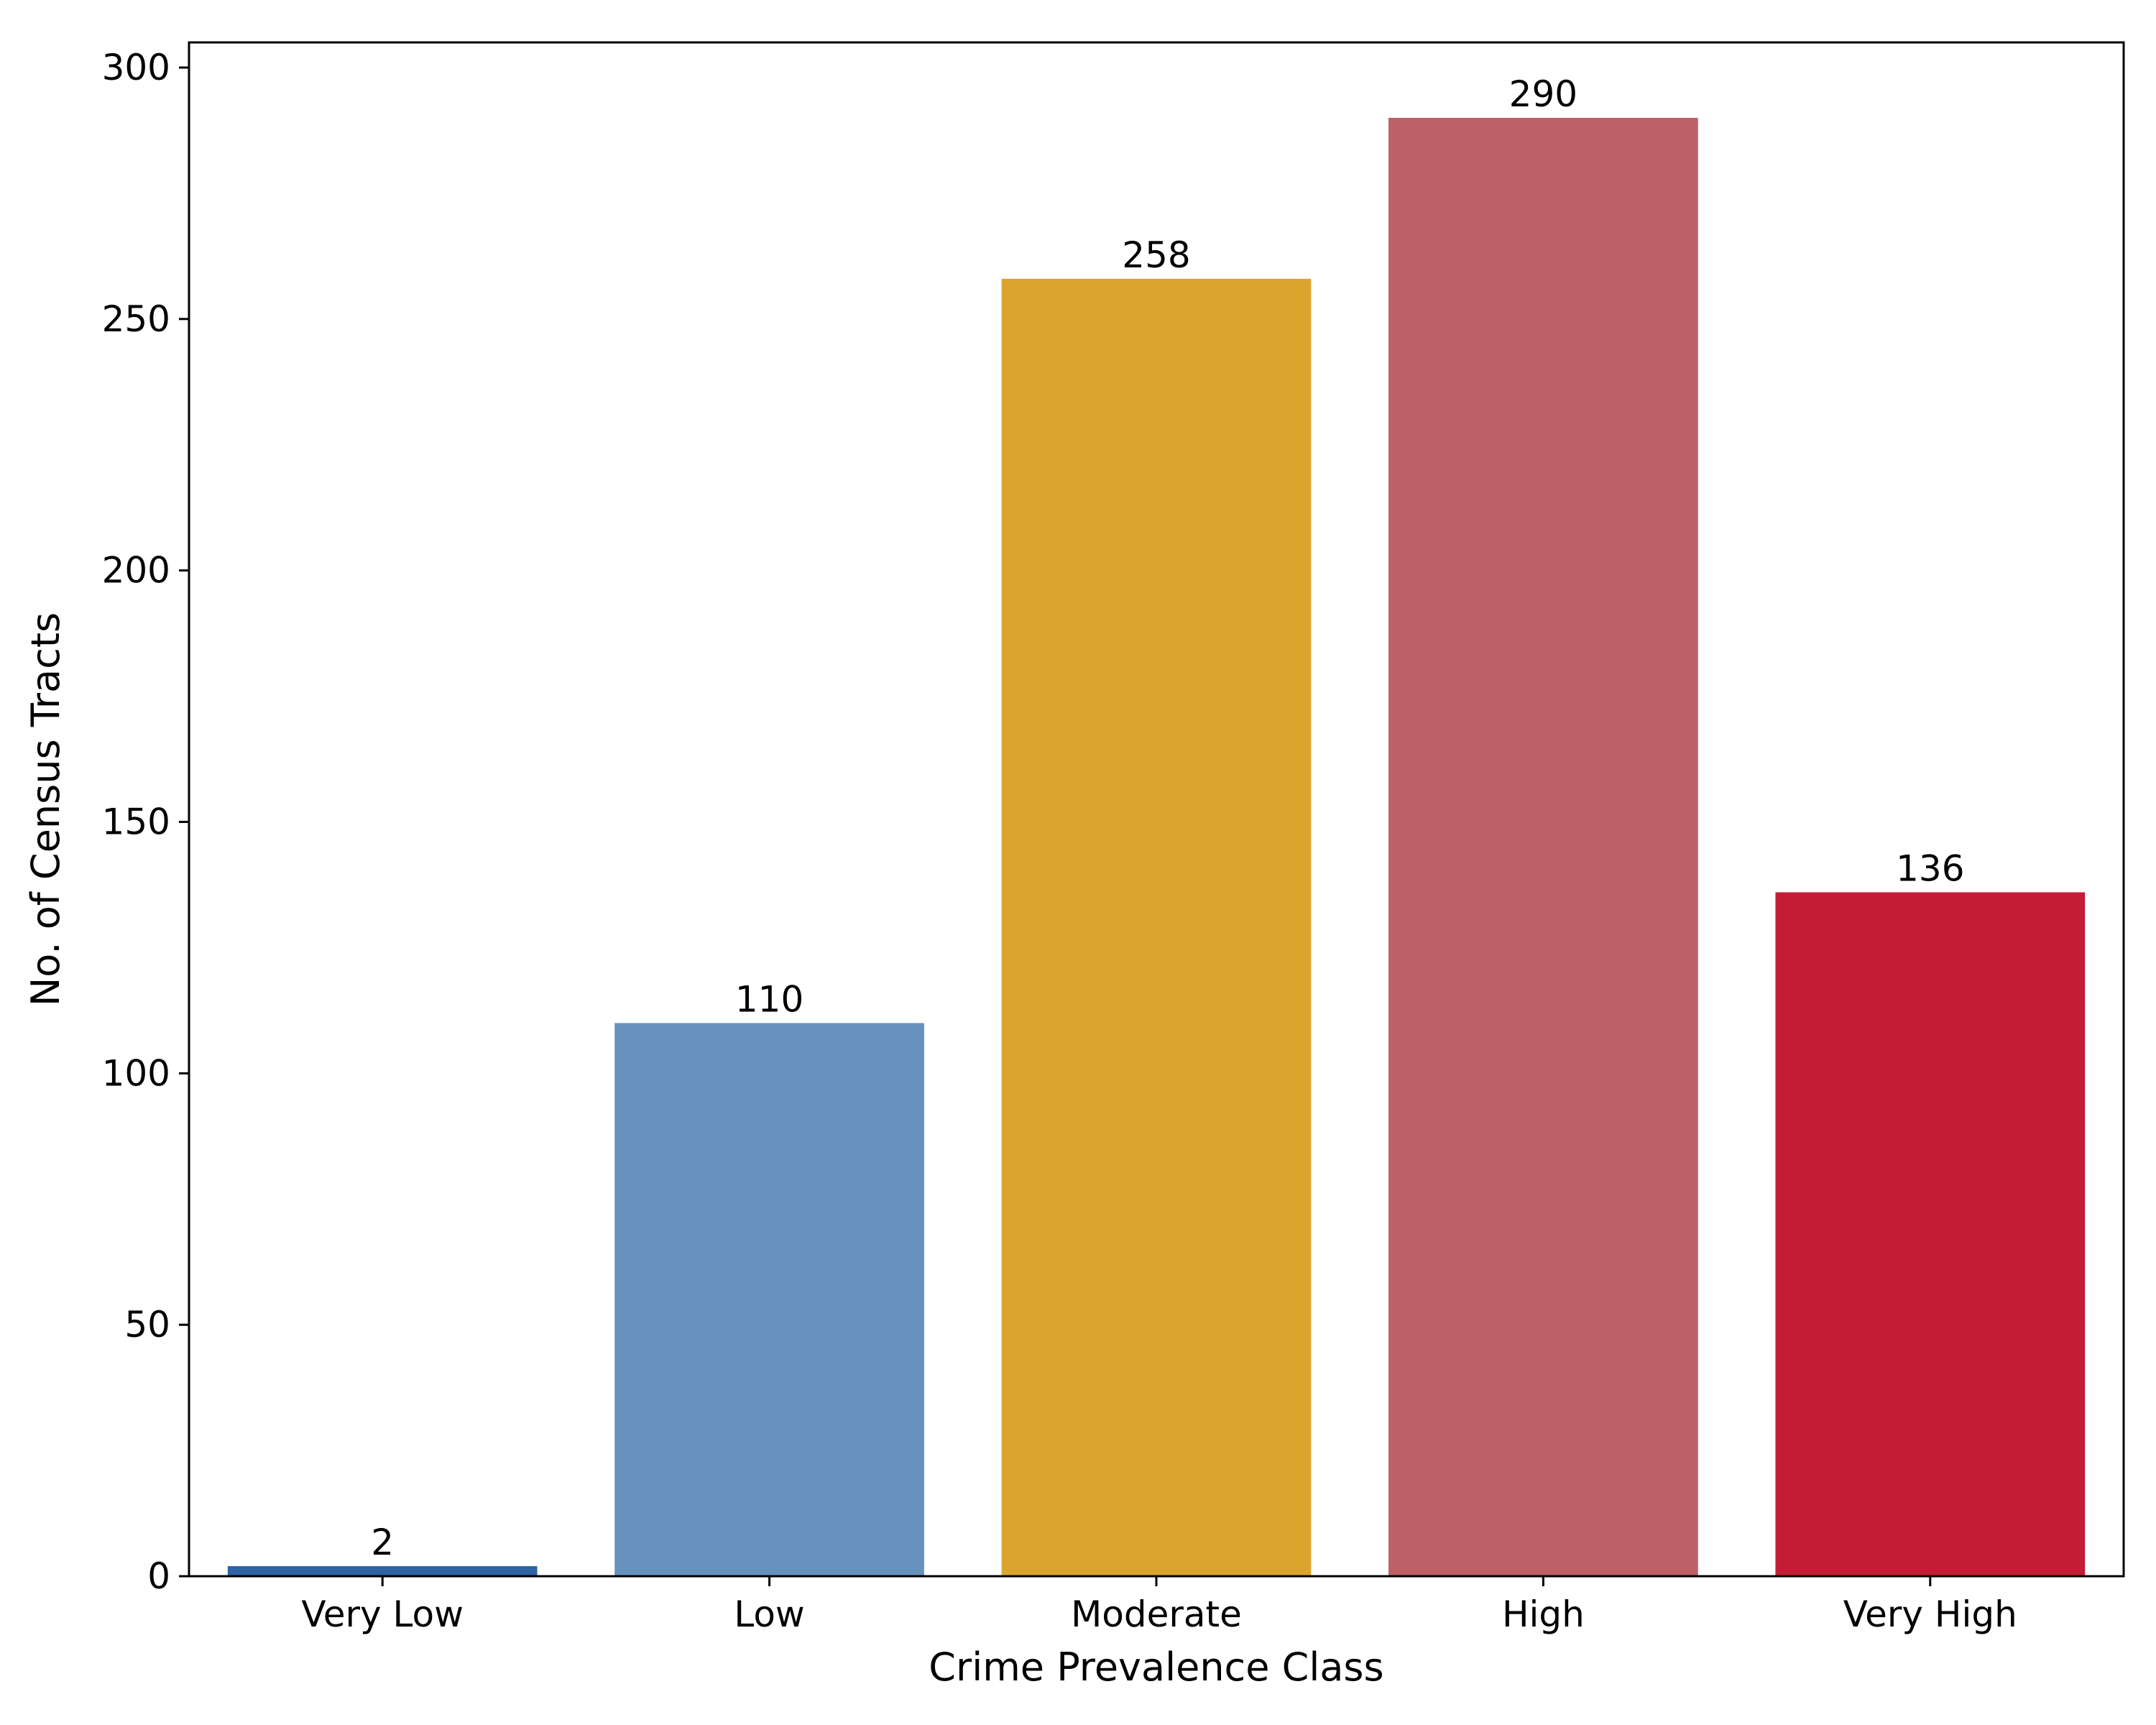 The image size is (2156, 1725). I want to click on data-label: 2, so click(382, 1542).